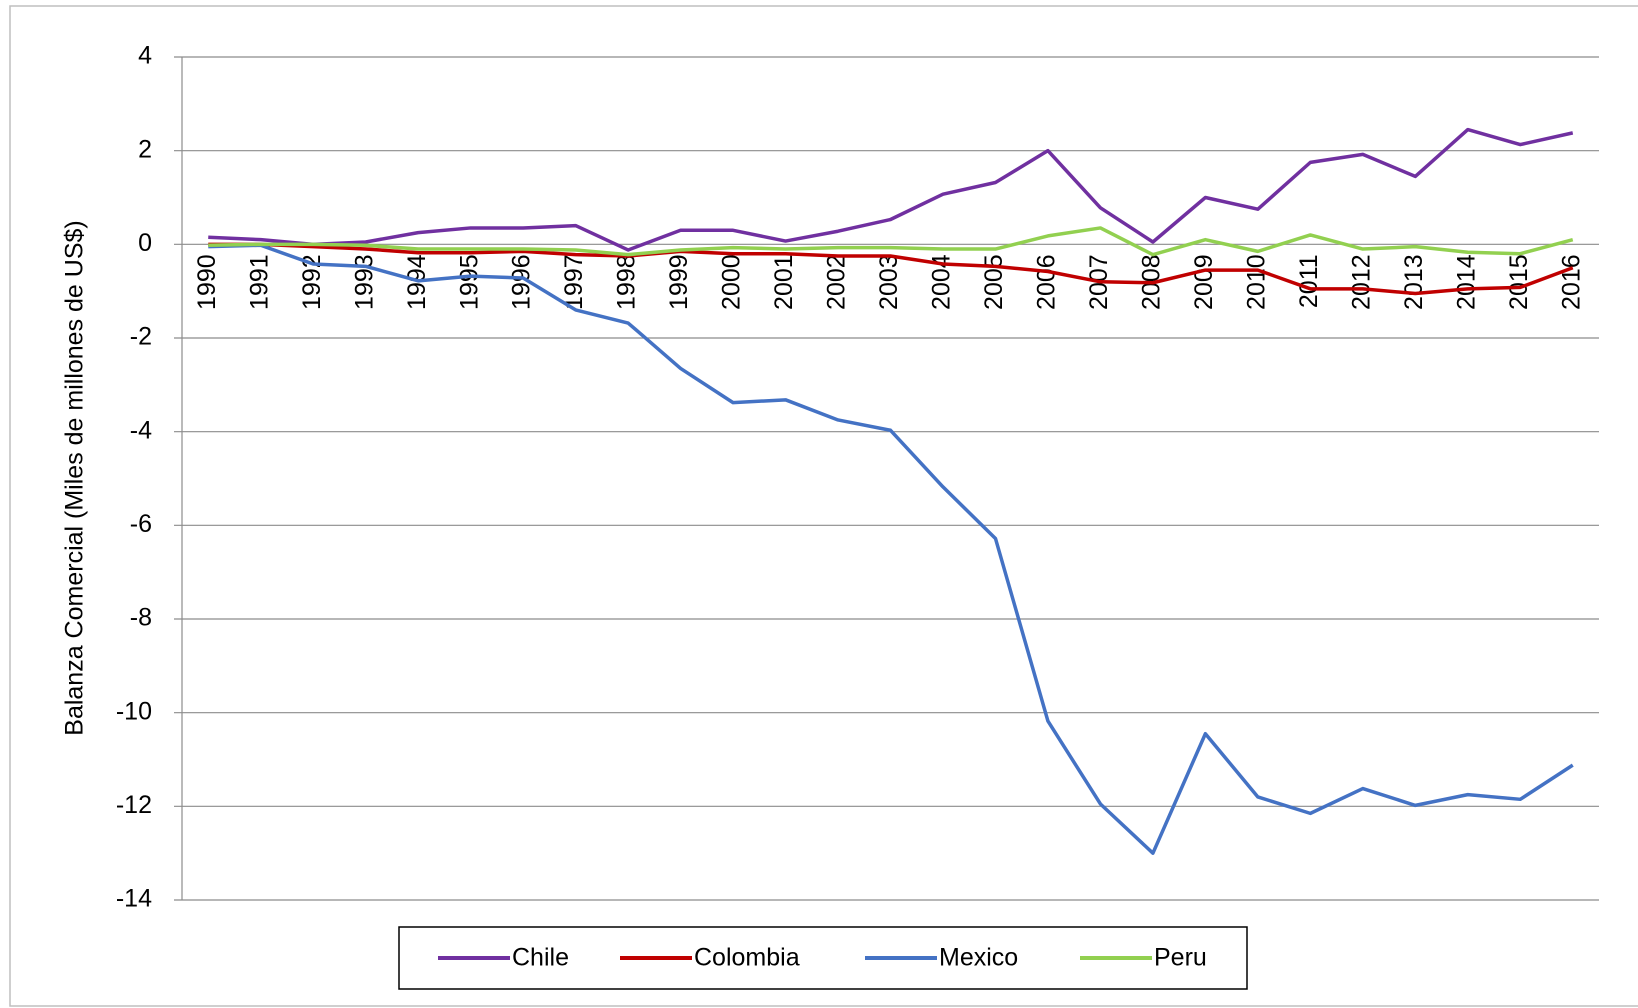  I want to click on y-tick-label: 0, so click(145, 243).